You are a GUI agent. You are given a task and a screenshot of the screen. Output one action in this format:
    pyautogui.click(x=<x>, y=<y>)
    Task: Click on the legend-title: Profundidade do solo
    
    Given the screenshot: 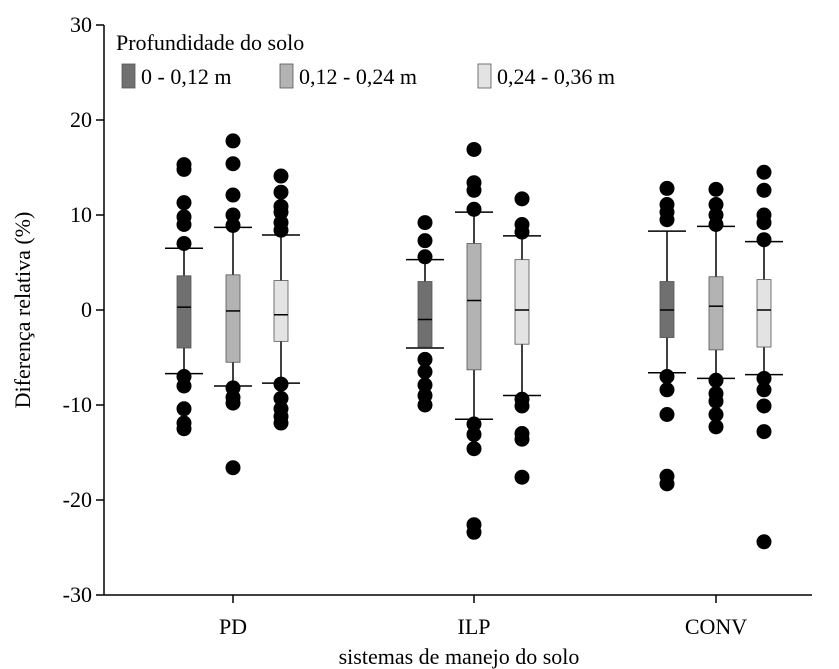 What is the action you would take?
    pyautogui.click(x=210, y=42)
    